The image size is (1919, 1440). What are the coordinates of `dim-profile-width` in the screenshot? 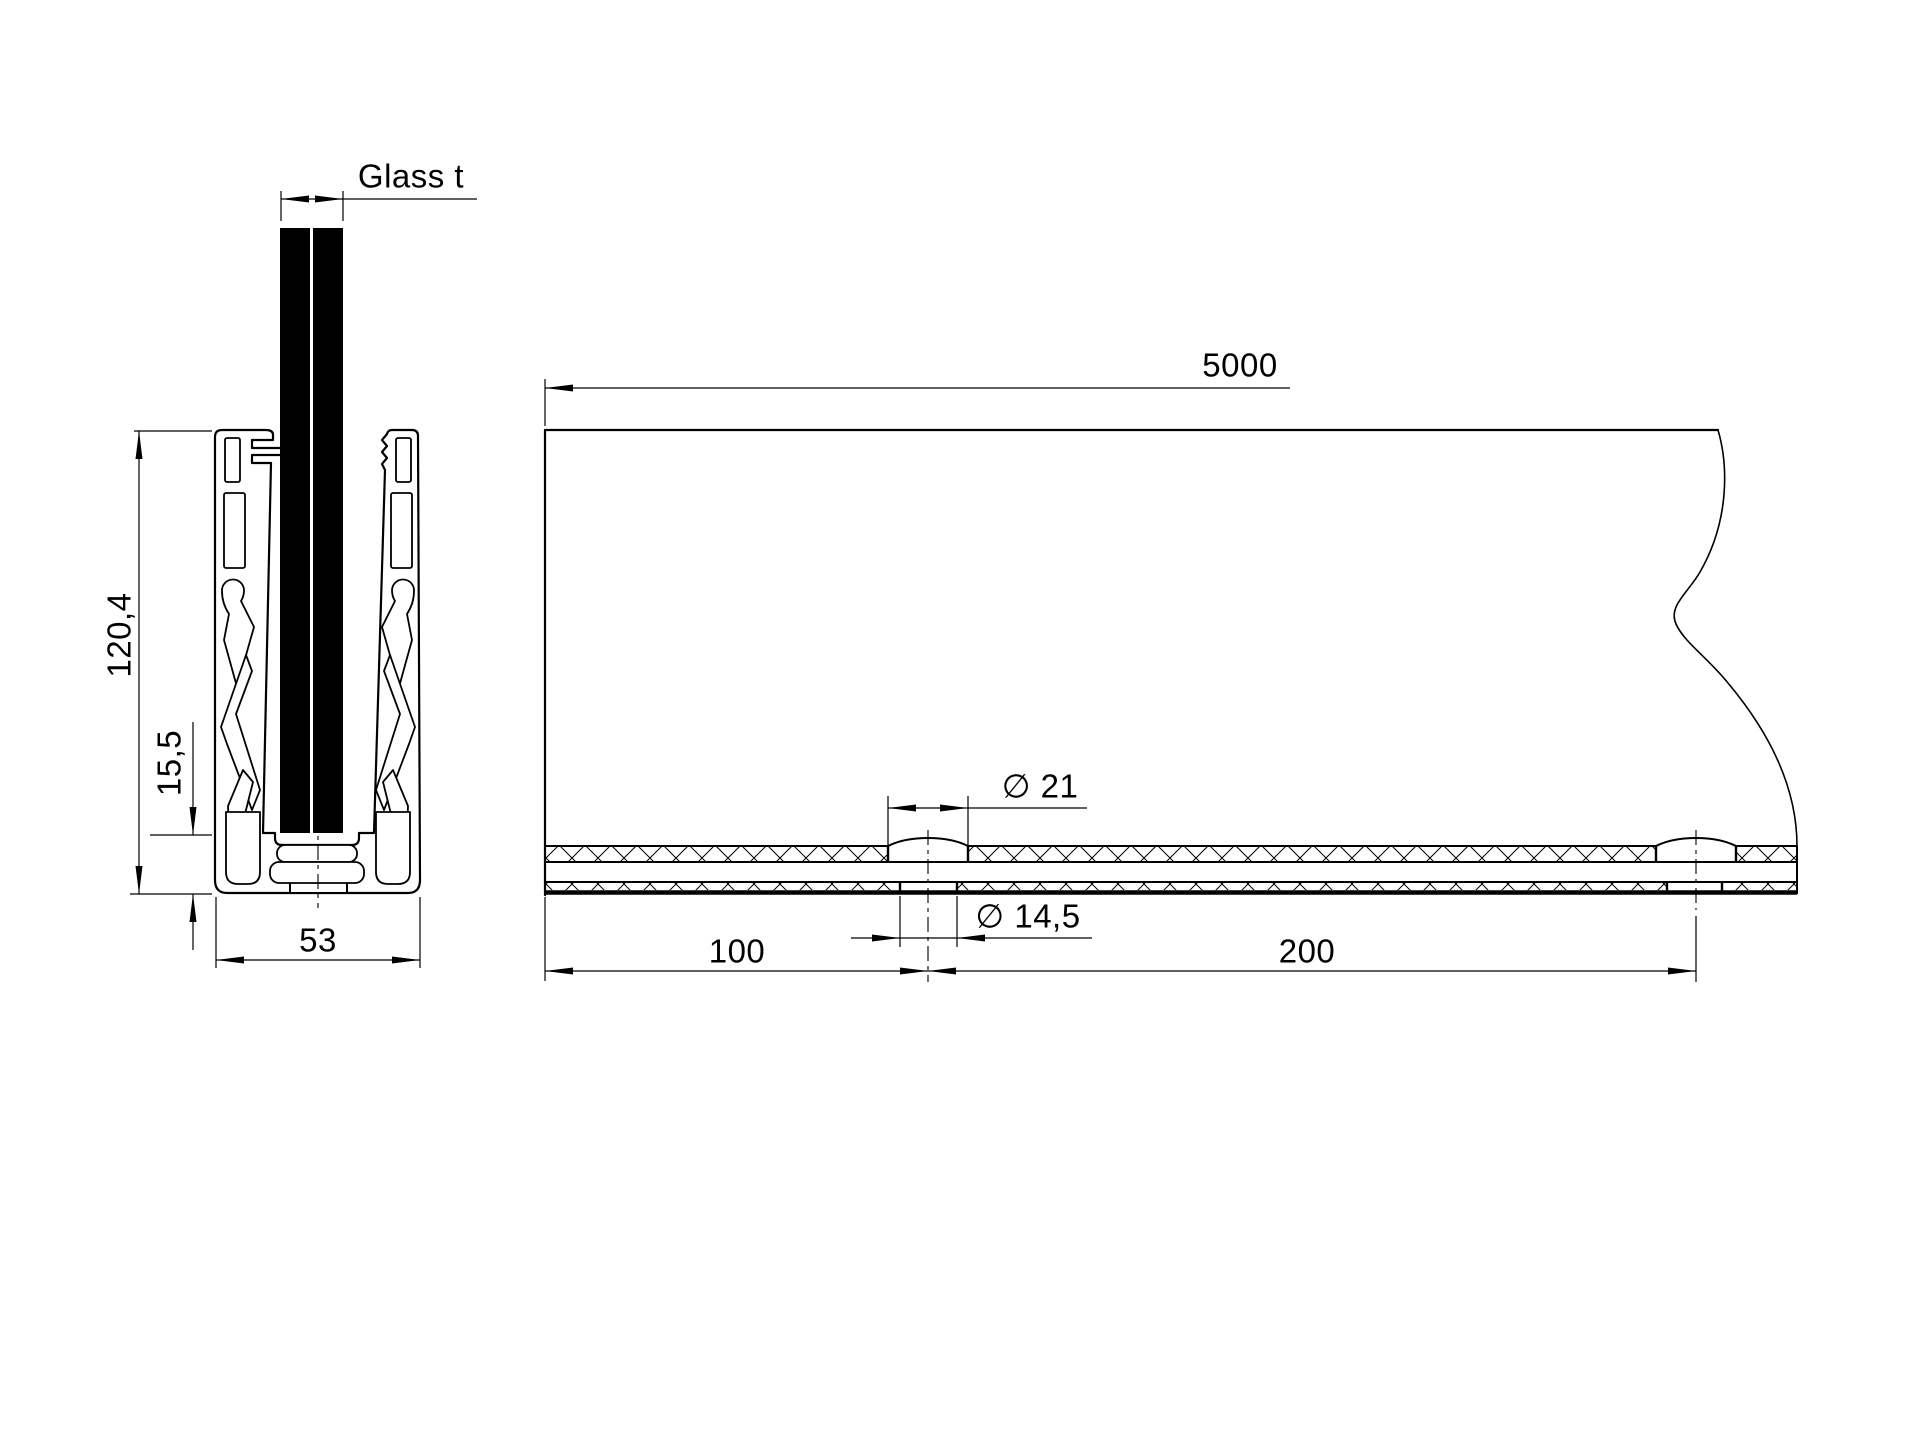 It's located at (318, 932).